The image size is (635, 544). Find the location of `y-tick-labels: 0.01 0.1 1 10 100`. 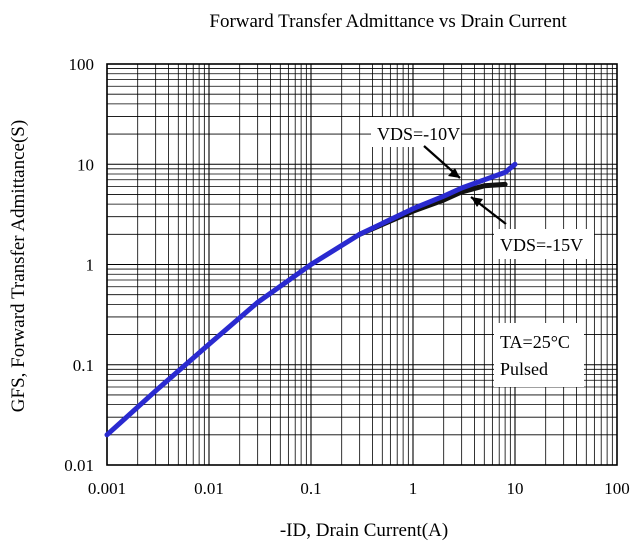

y-tick-labels: 0.01 0.1 1 10 100 is located at coordinates (79, 265).